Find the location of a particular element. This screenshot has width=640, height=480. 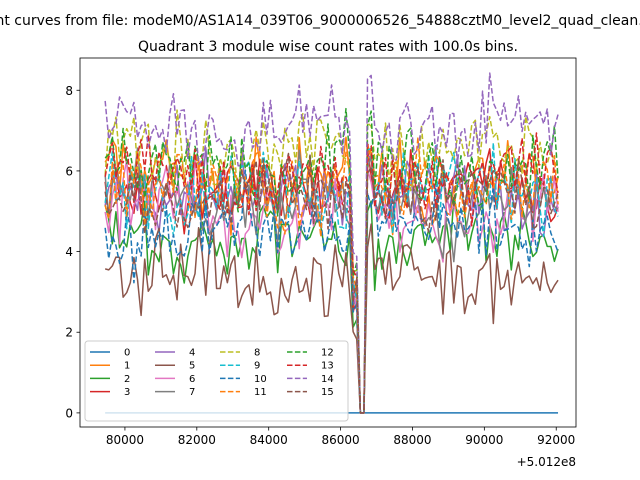

legend-label-8: 8 is located at coordinates (257, 353).